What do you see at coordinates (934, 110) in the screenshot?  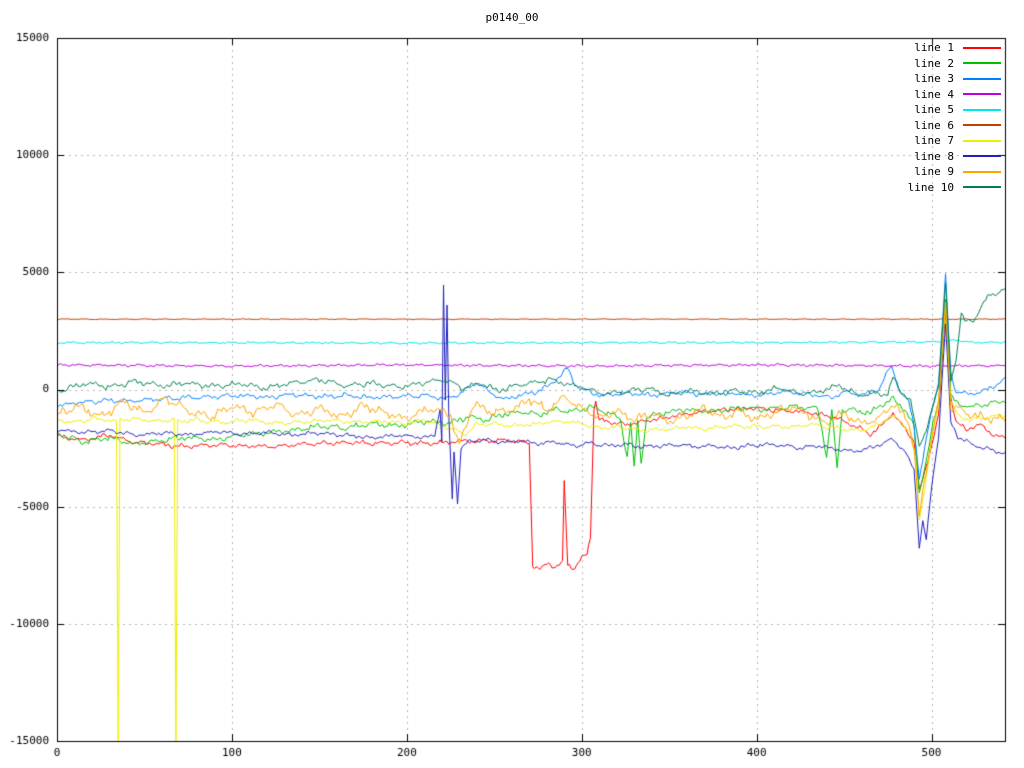 I see `legend-label: line 5` at bounding box center [934, 110].